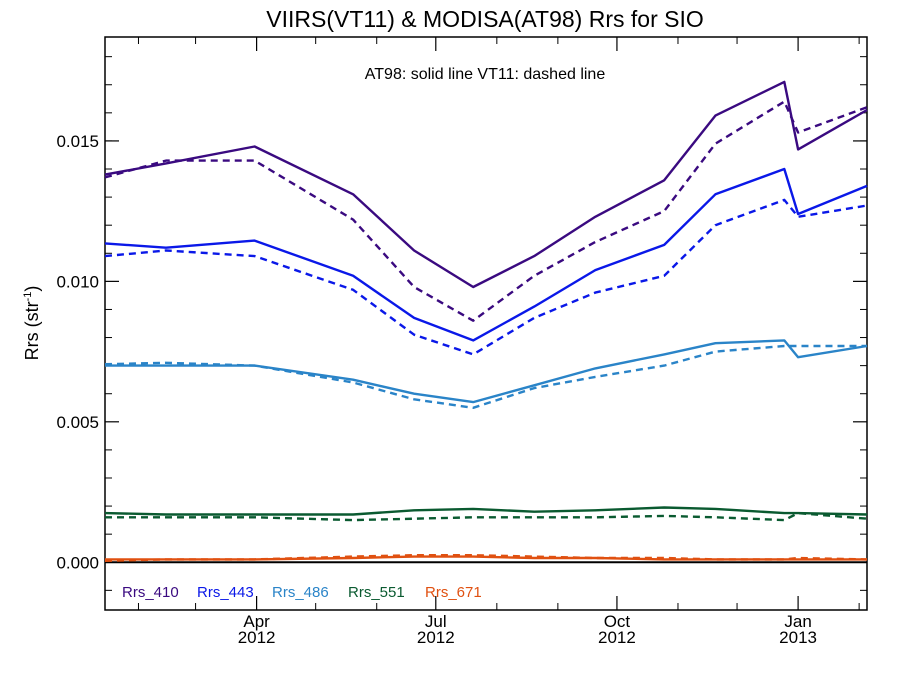 The image size is (900, 675). What do you see at coordinates (300, 592) in the screenshot?
I see `legend-item-rrs-486: Rrs_486` at bounding box center [300, 592].